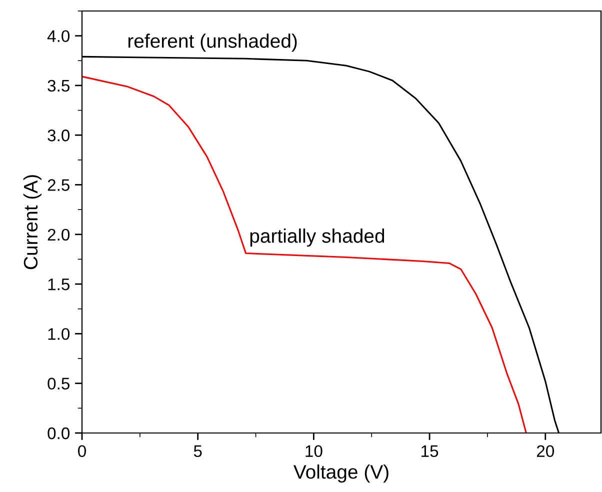 This screenshot has width=602, height=492. I want to click on y-tick-label: 1.0, so click(59, 334).